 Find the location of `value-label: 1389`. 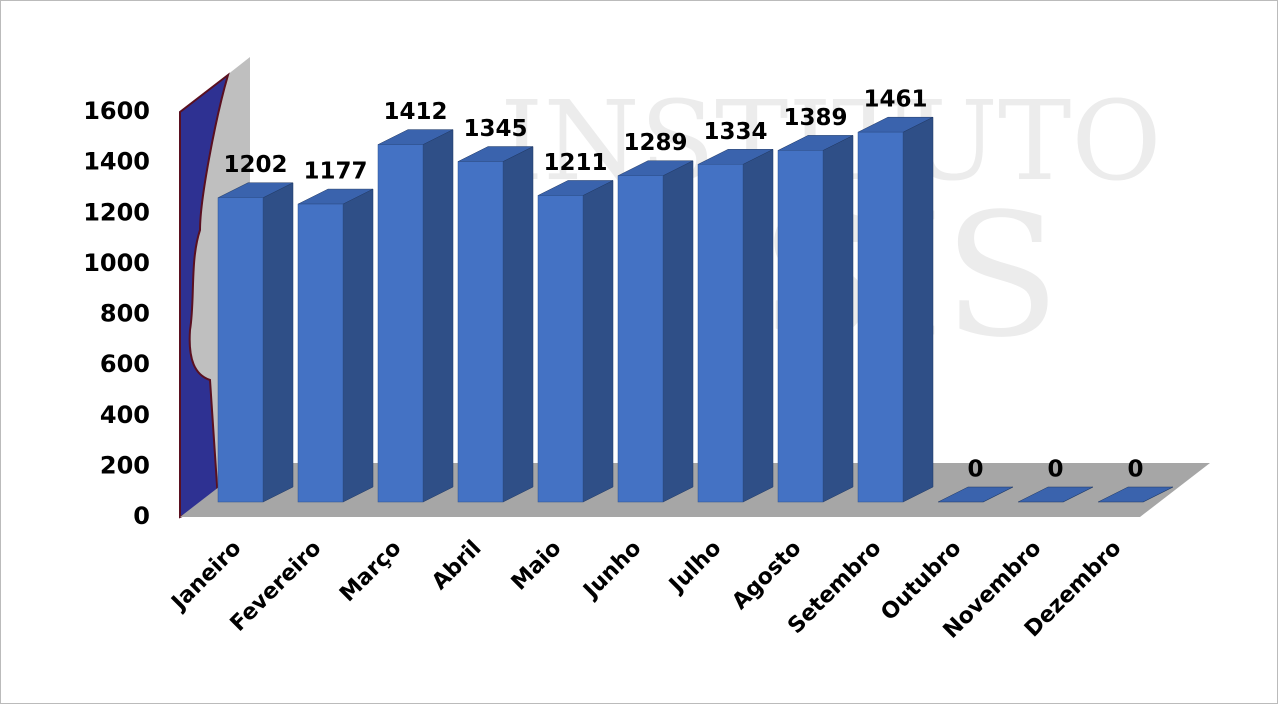

value-label: 1389 is located at coordinates (815, 118).